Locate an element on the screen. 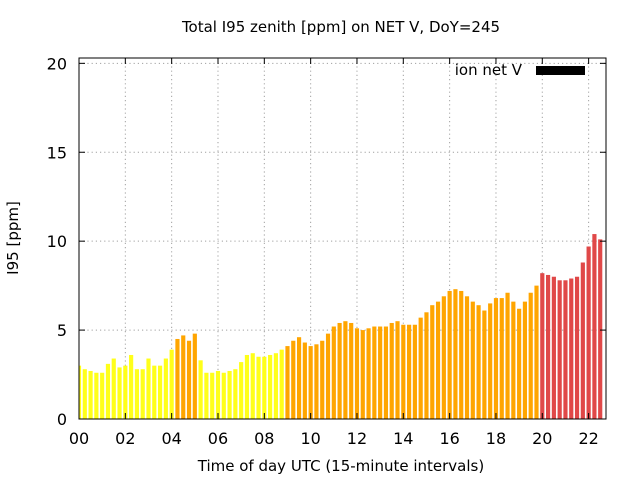 This screenshot has width=640, height=480. chart-title: Total I95 zenith [ppm] on NET V, DoY=245 is located at coordinates (340, 27).